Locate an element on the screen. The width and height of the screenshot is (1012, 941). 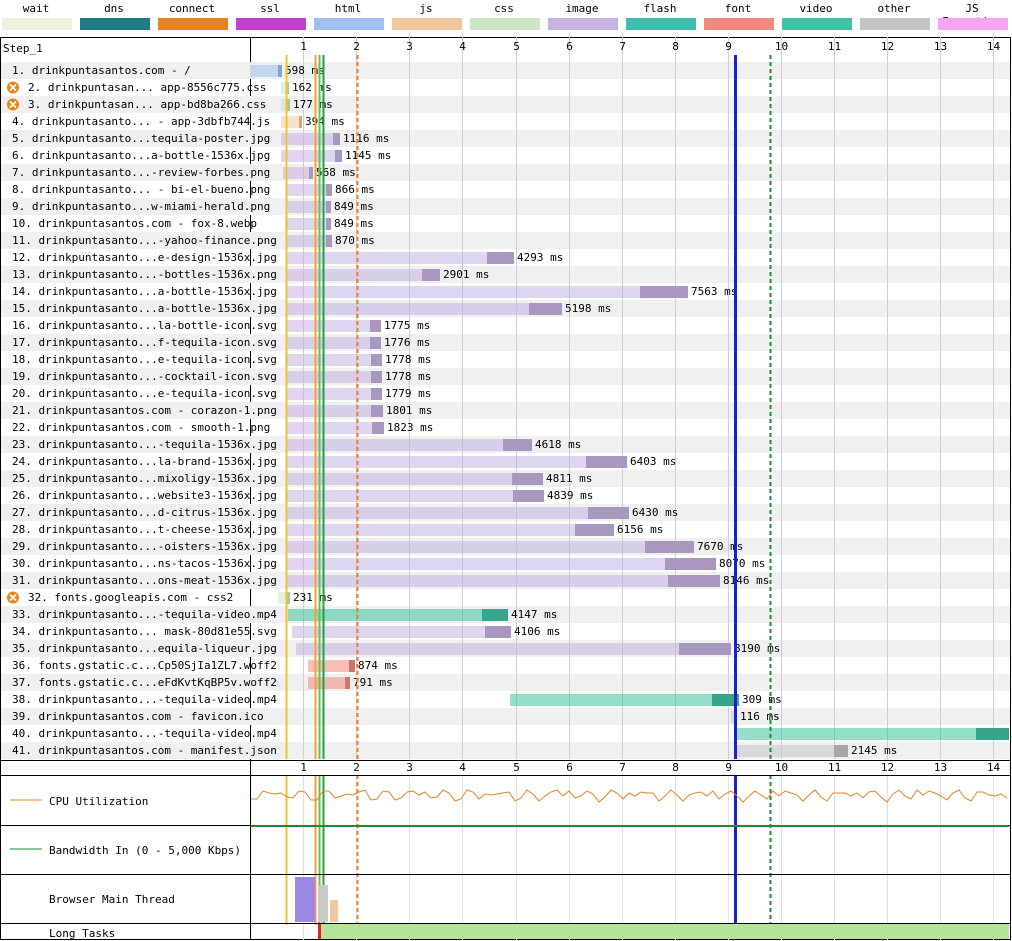
request-duration: 1779 ms is located at coordinates (408, 393).